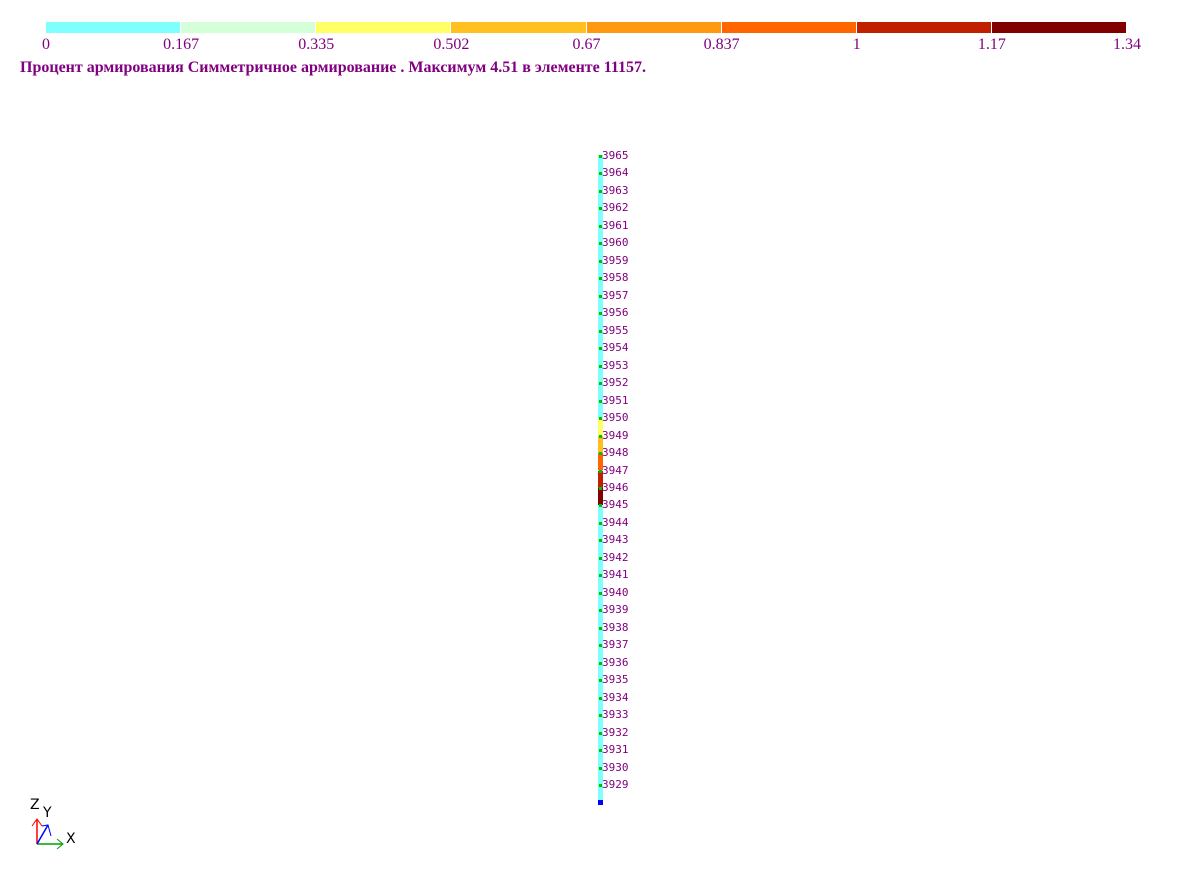  What do you see at coordinates (46, 44) in the screenshot?
I see `legend-tick-label: 0` at bounding box center [46, 44].